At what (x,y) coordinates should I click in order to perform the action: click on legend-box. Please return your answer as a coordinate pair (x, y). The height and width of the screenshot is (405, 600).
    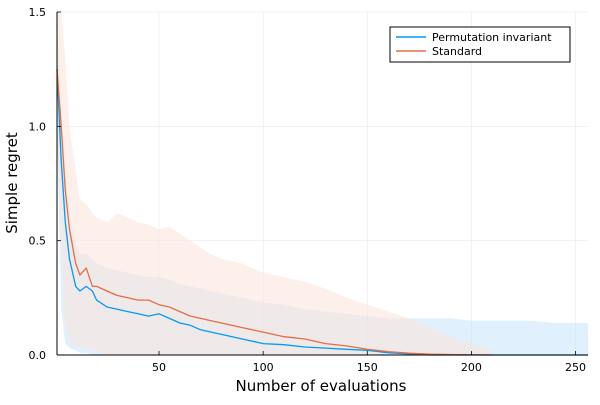
    Looking at the image, I should click on (480, 44).